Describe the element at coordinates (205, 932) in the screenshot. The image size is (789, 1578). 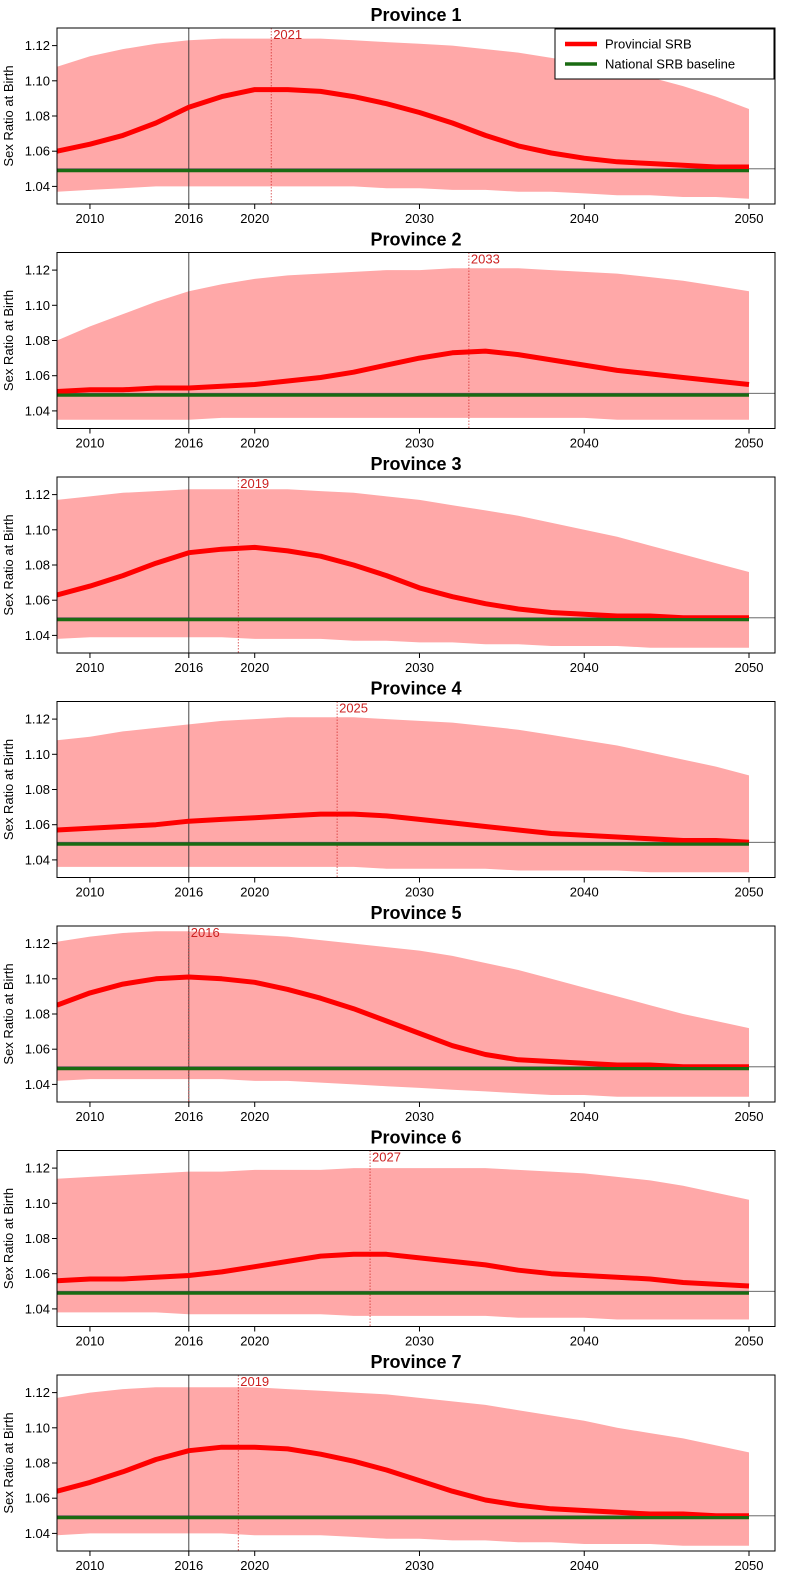
I see `peak-year-label: 2016` at that location.